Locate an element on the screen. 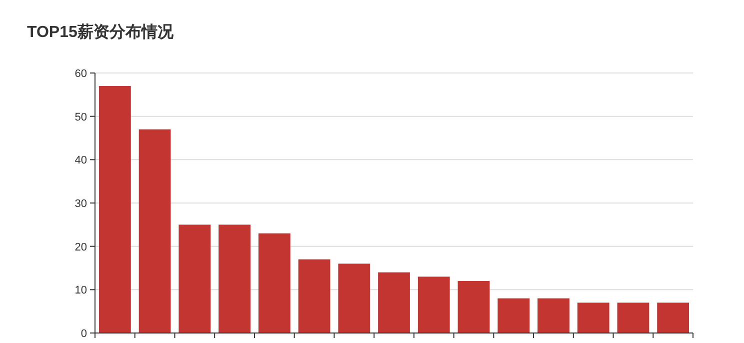 The height and width of the screenshot is (343, 744). y-tick-label: 0 is located at coordinates (83, 334).